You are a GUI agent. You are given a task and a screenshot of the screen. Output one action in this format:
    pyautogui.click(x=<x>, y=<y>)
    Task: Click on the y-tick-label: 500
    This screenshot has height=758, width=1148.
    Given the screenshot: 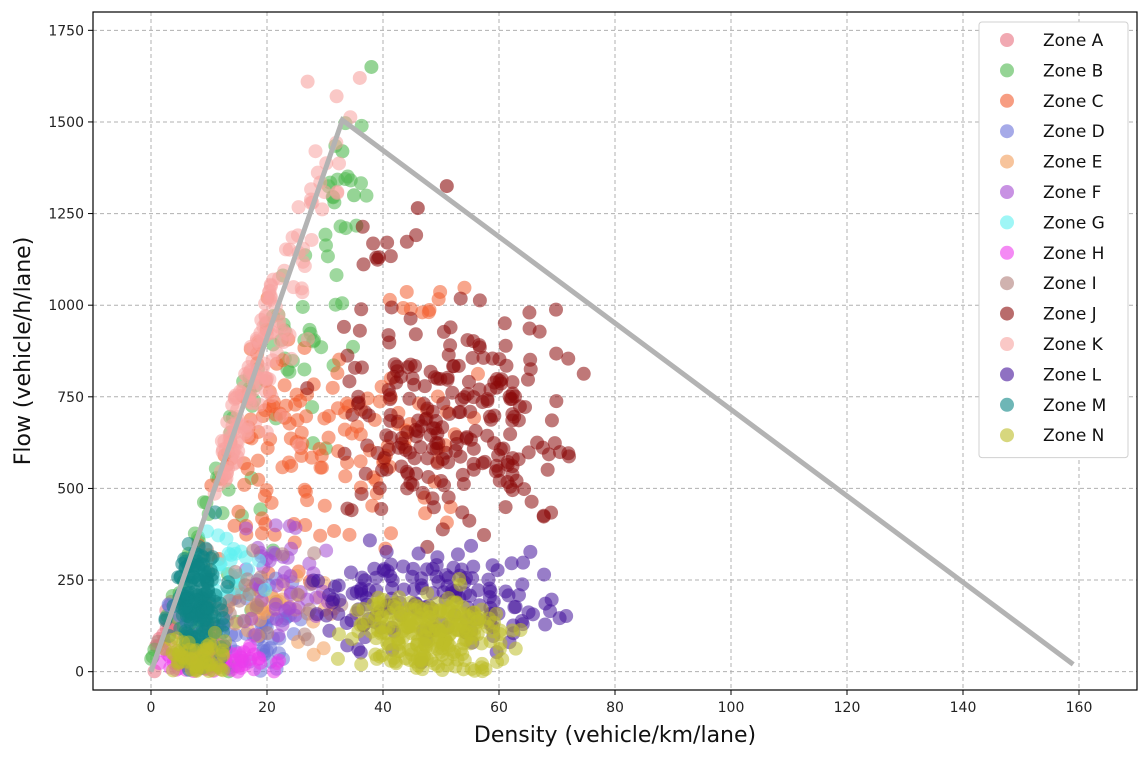 What is the action you would take?
    pyautogui.click(x=70, y=489)
    